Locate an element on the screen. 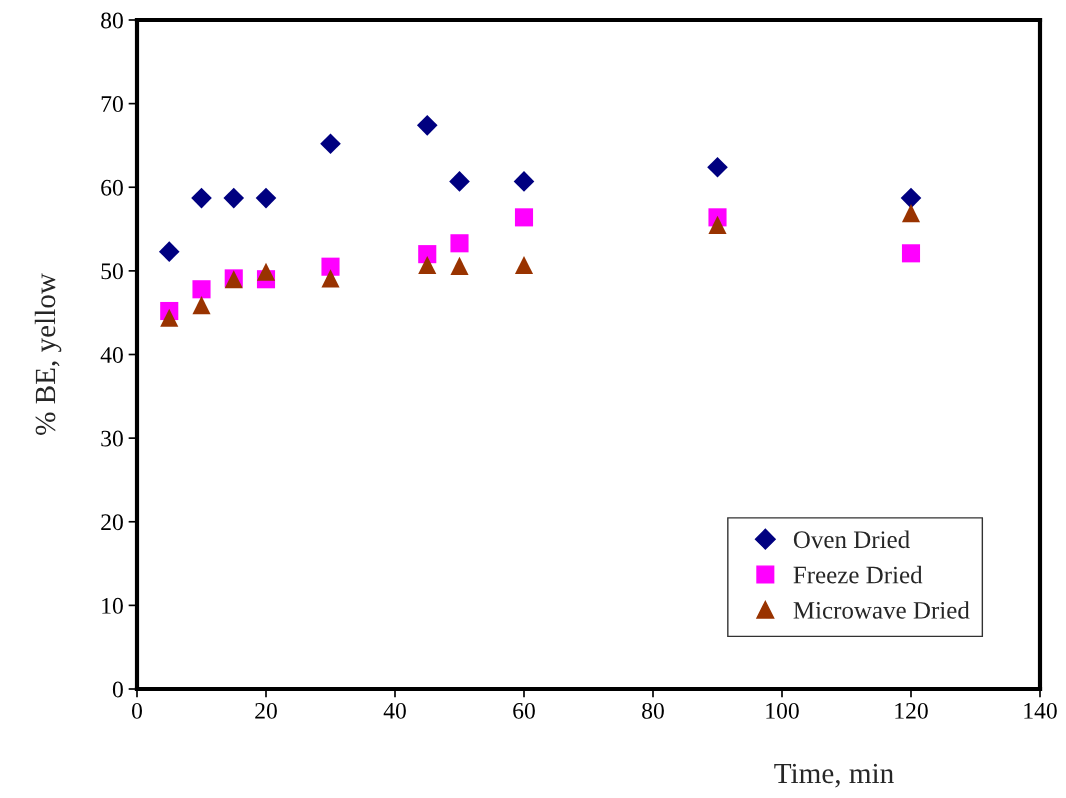  y-tick-label: 70 is located at coordinates (112, 104).